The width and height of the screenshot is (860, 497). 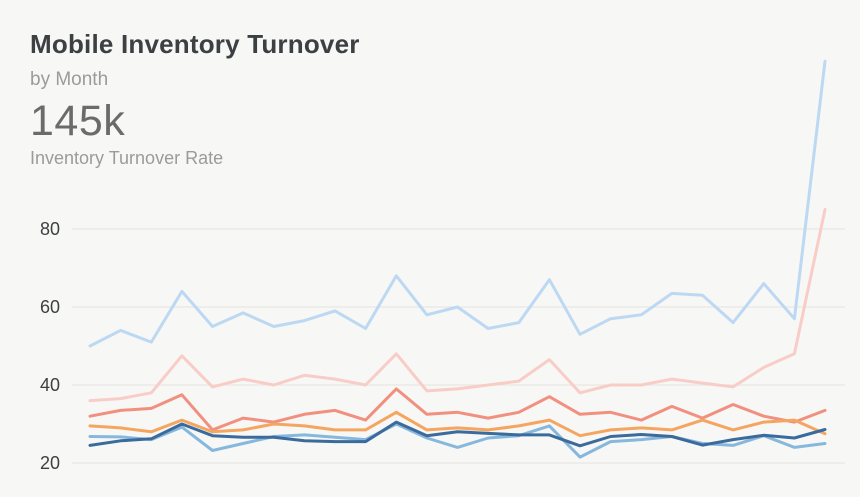 I want to click on series-line-medium-blue, so click(x=457, y=440).